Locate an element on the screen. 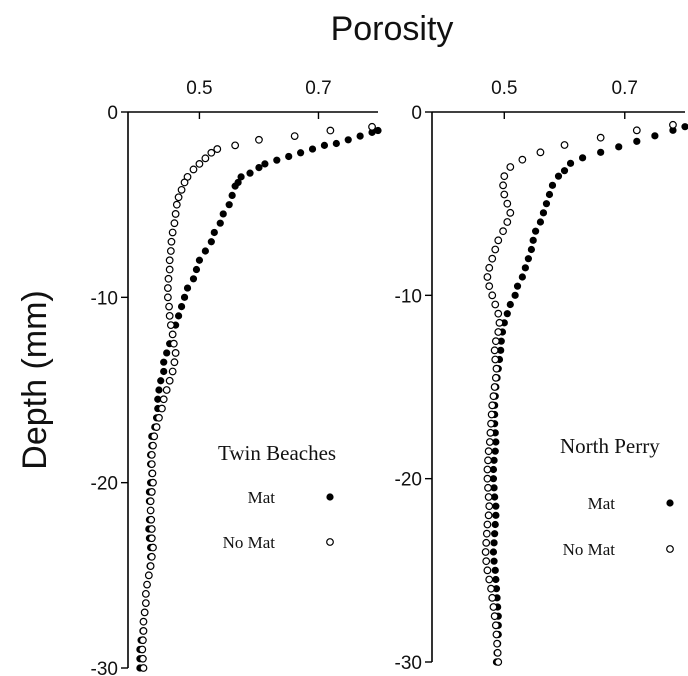  legend-title: North Perry is located at coordinates (610, 446).